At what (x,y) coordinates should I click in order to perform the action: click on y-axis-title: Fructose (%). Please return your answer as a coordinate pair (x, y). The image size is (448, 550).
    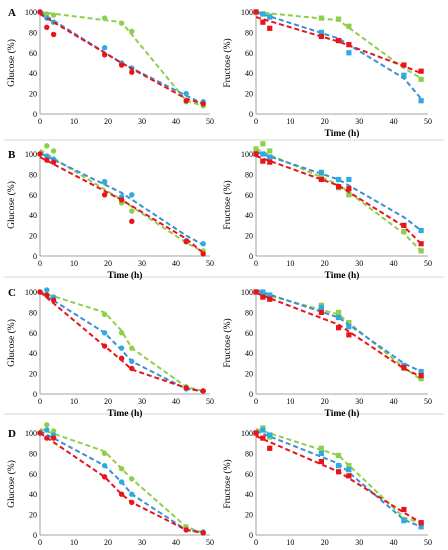
    Looking at the image, I should click on (227, 62).